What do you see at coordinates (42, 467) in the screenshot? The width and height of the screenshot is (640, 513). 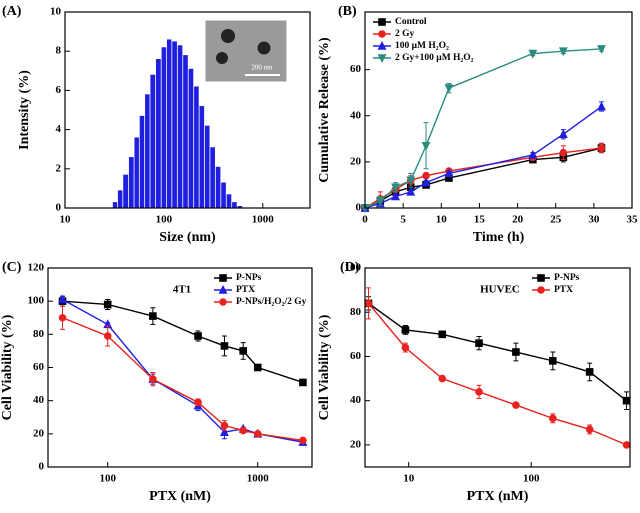 I see `y-tick-label: 0` at bounding box center [42, 467].